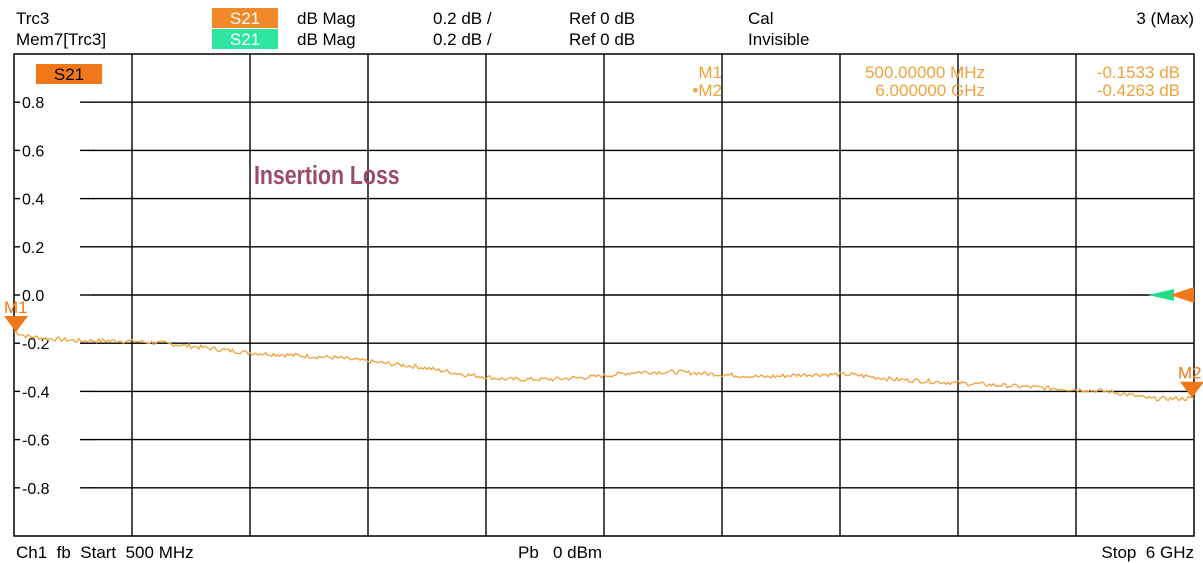 This screenshot has height=563, width=1203. Describe the element at coordinates (327, 176) in the screenshot. I see `insertion-loss-annotation: Insertion Loss` at that location.